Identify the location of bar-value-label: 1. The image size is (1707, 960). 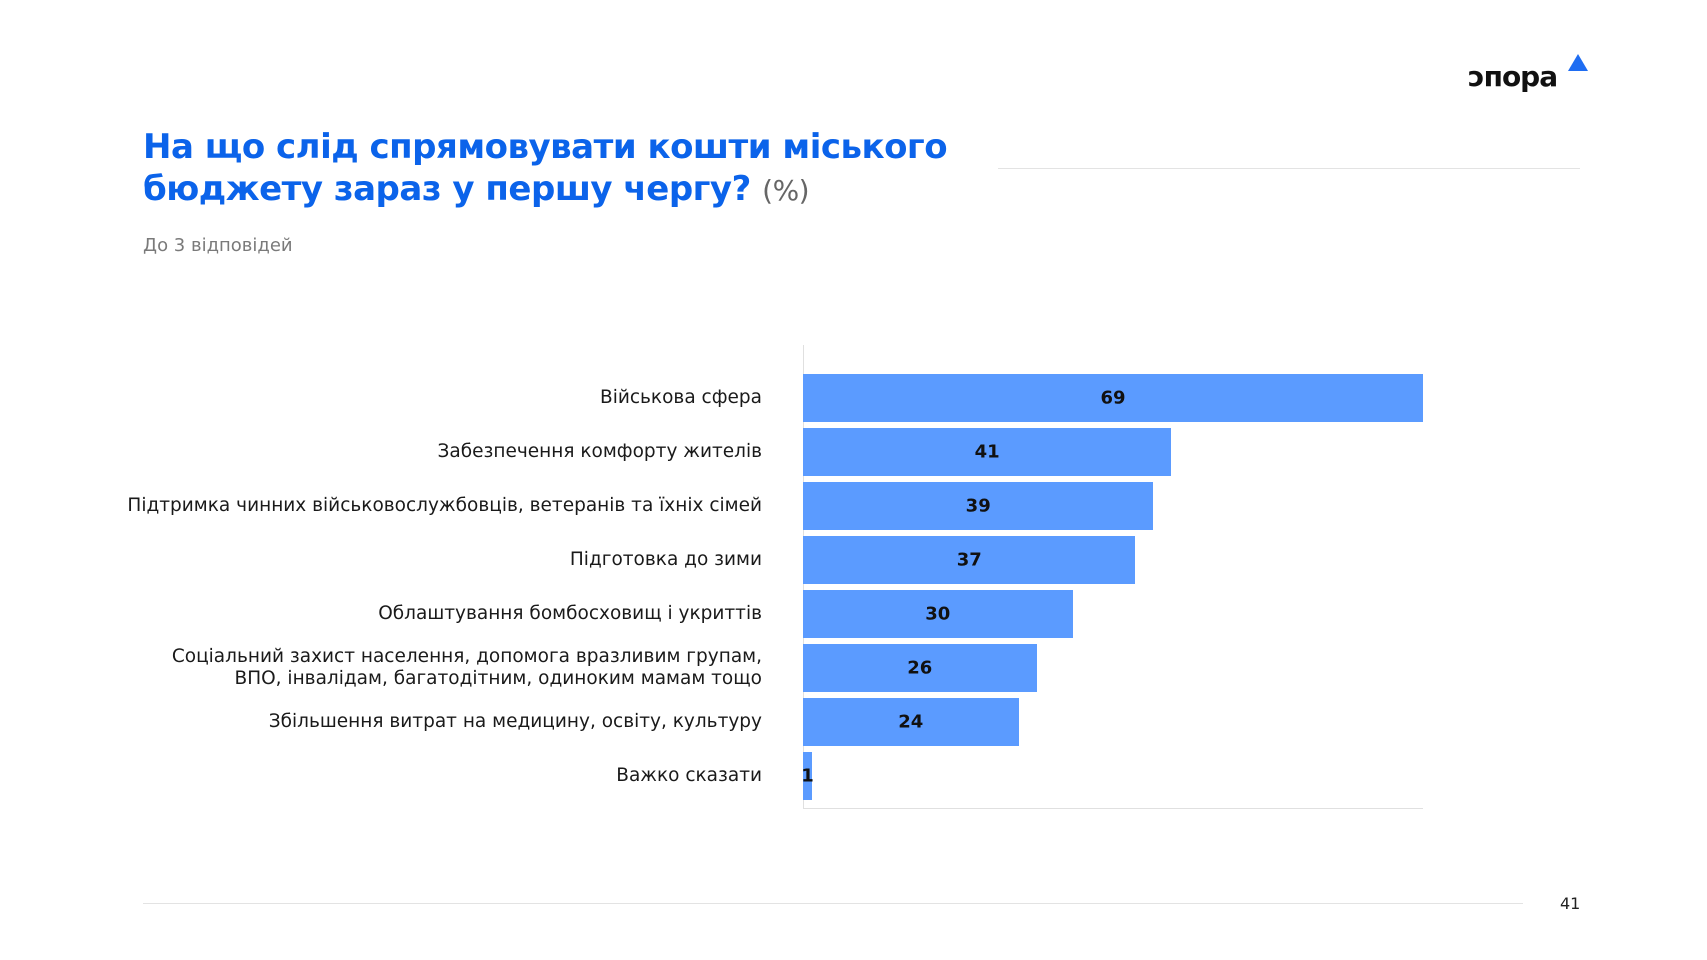
(807, 776).